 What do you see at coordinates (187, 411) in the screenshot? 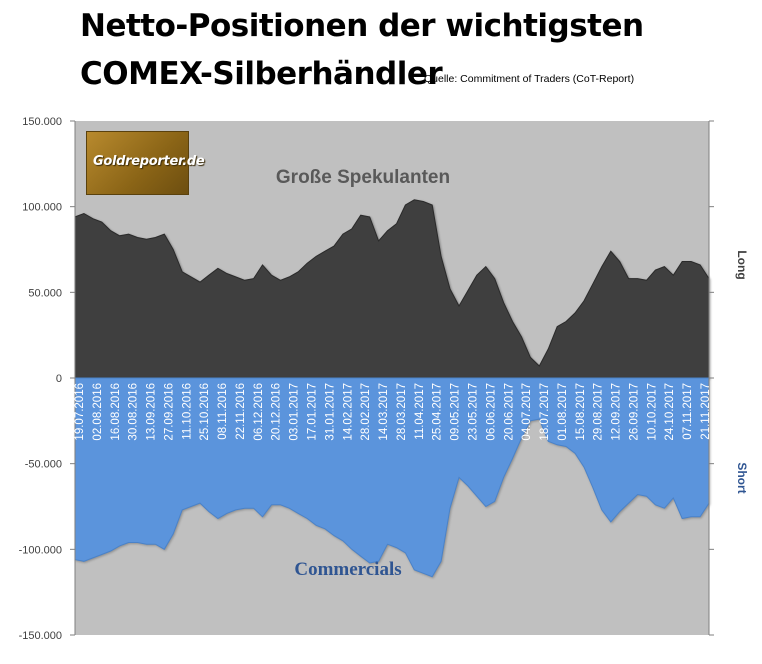
I see `x-tick-label: 11.10.2016` at bounding box center [187, 411].